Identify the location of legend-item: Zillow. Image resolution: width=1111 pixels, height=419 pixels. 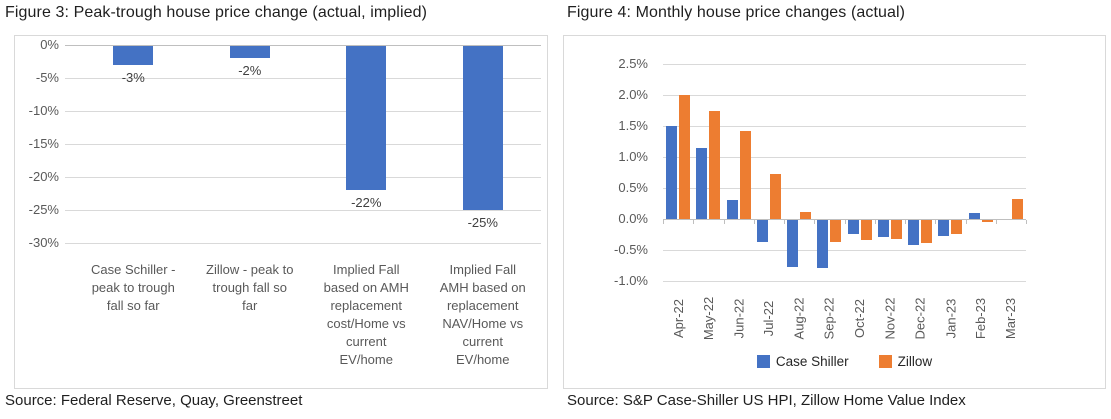
(905, 361).